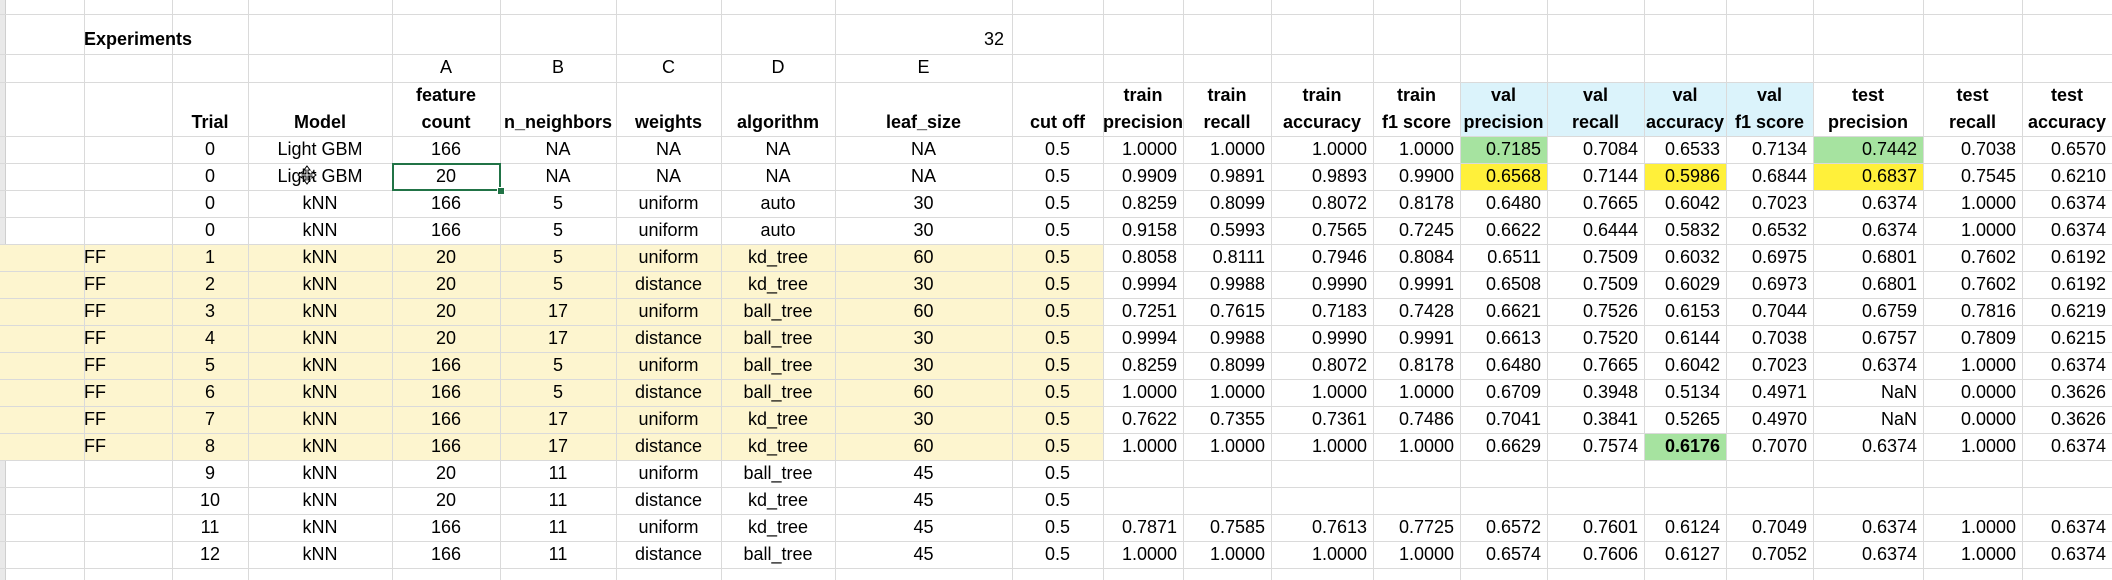  I want to click on table-cell: 0.6574, so click(1513, 554).